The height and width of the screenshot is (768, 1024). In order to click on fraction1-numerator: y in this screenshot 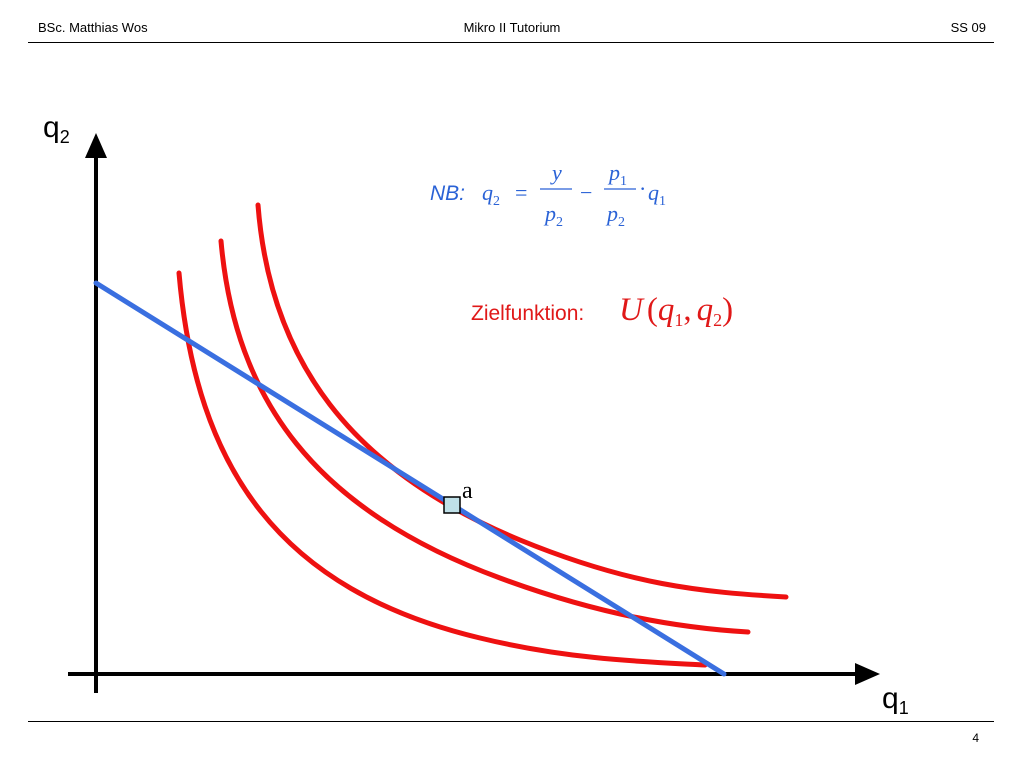, I will do `click(556, 172)`.